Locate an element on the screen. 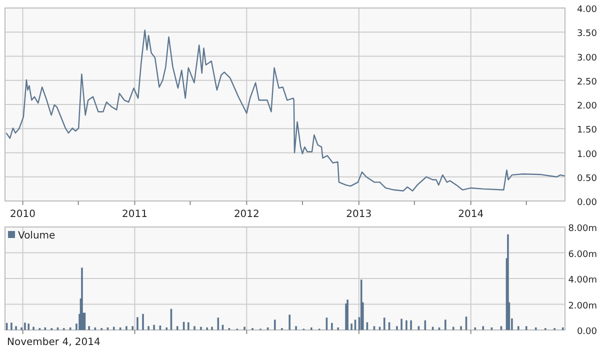 This screenshot has height=350, width=600. y-tick-label: 3.50 is located at coordinates (587, 34).